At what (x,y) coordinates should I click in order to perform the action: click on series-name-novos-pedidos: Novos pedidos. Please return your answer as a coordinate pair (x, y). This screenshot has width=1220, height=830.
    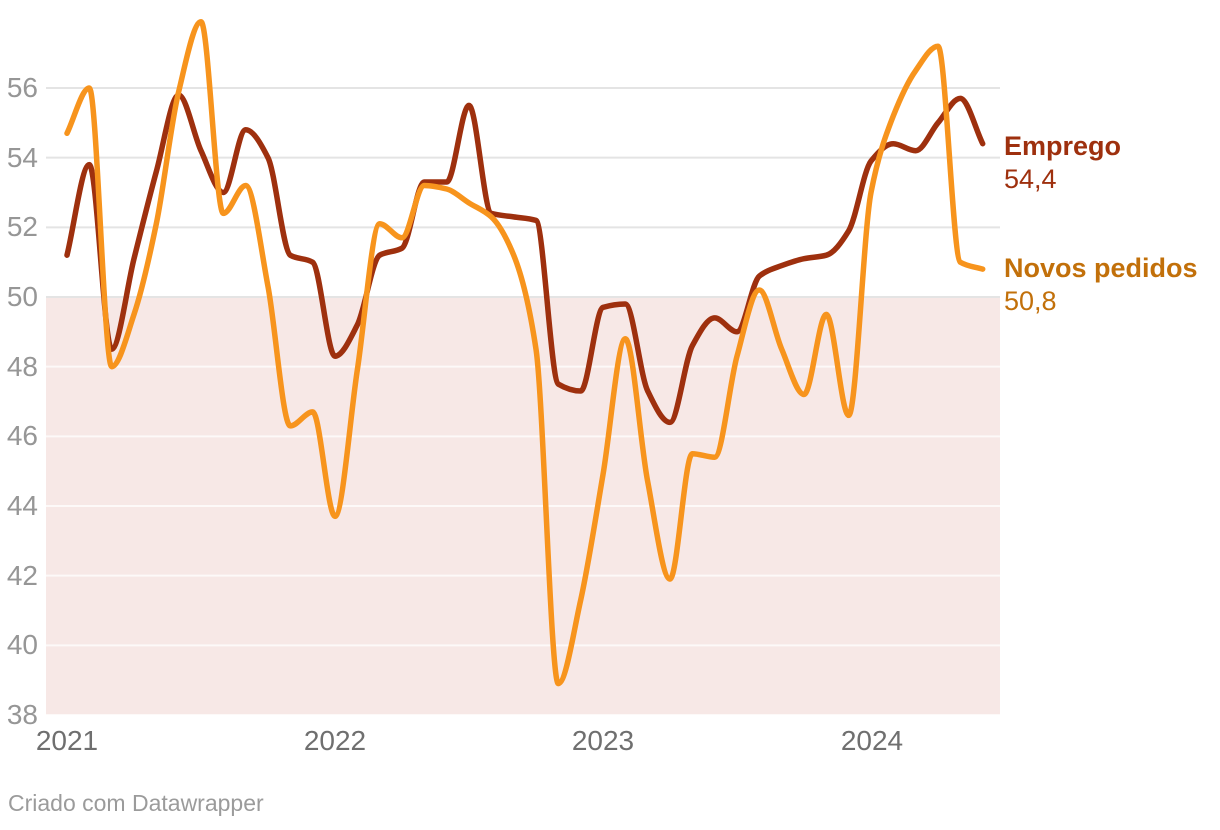
    Looking at the image, I should click on (1101, 268).